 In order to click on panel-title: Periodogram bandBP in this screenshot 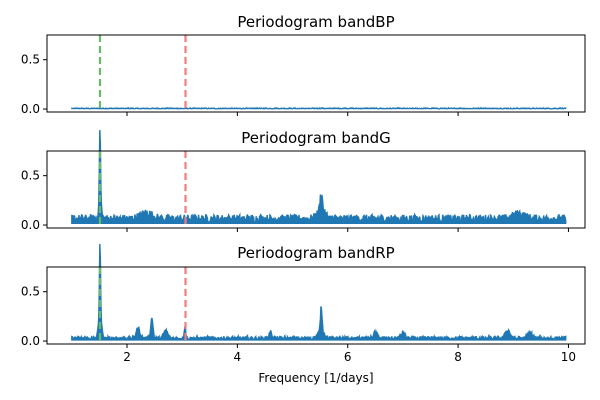, I will do `click(315, 22)`.